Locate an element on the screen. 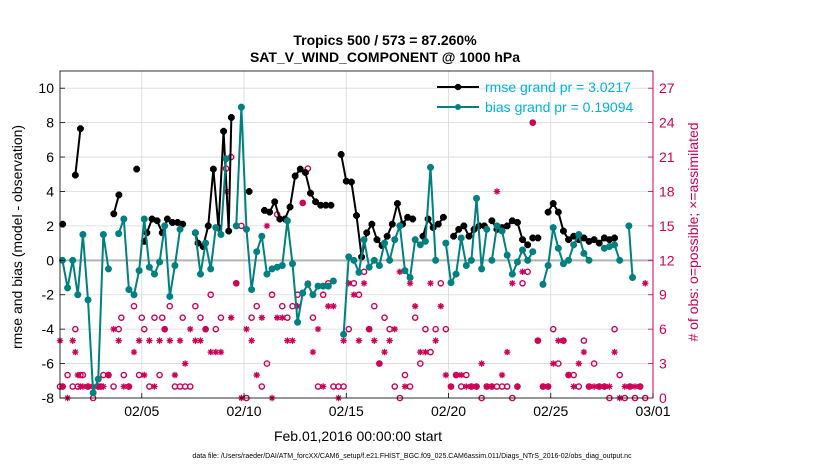 The height and width of the screenshot is (470, 830). x-tick-label: 02/20 is located at coordinates (448, 411).